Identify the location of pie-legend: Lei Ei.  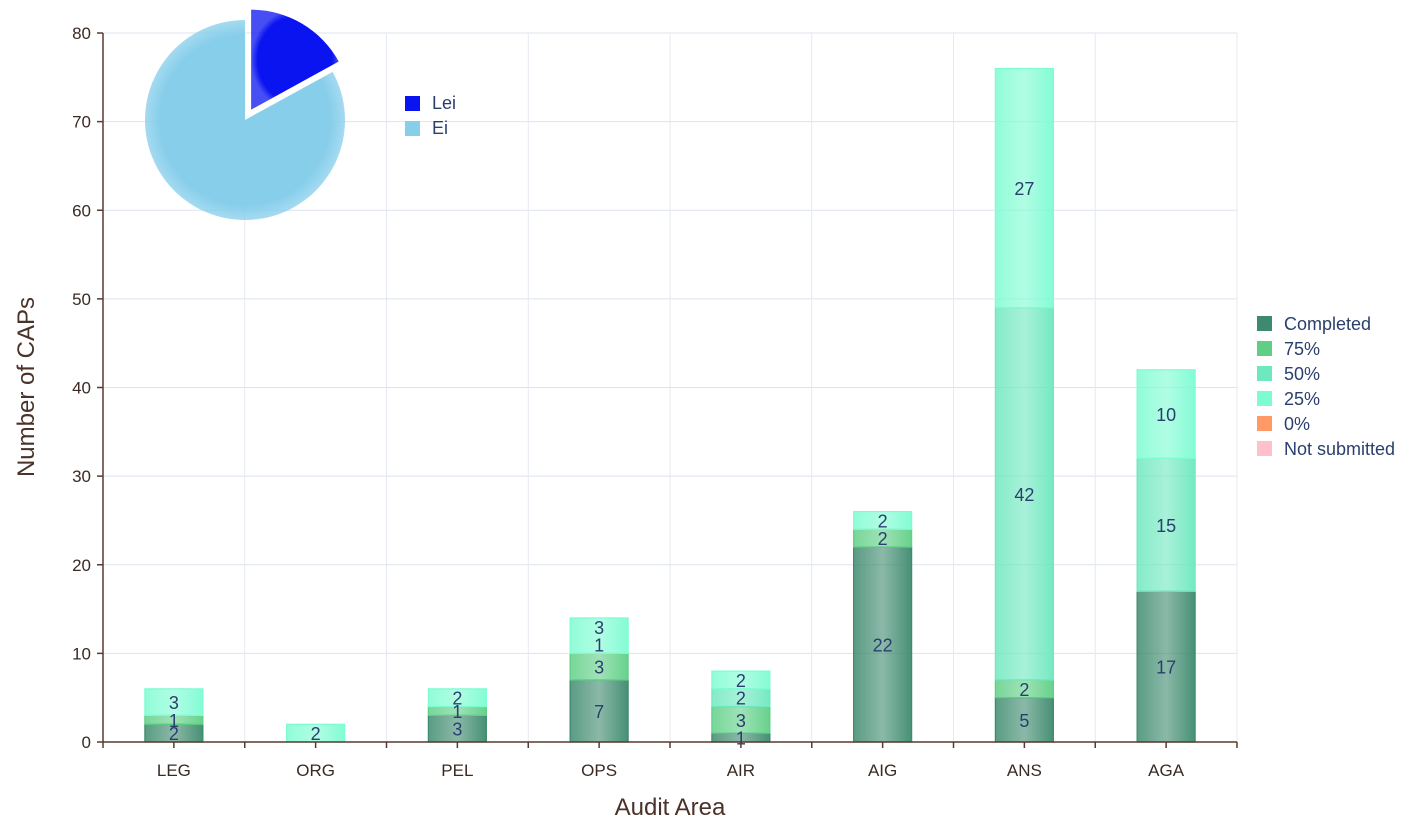
(430, 115).